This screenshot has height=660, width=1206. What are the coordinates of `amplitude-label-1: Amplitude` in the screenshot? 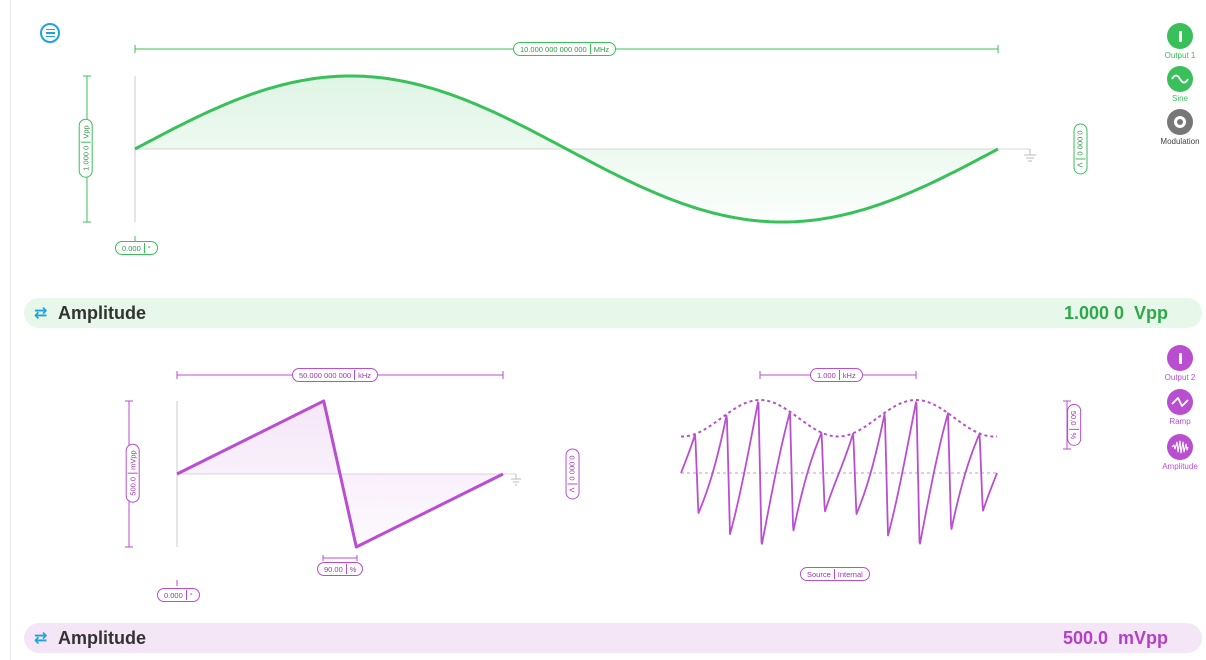 It's located at (102, 312).